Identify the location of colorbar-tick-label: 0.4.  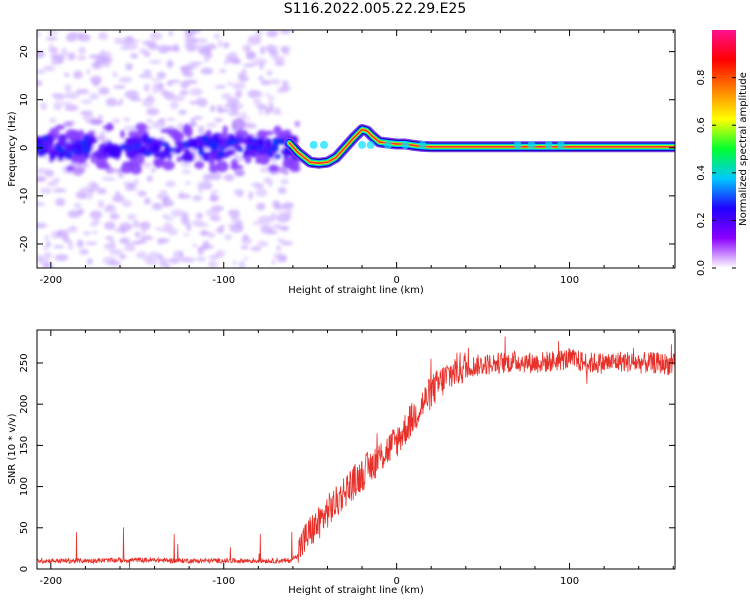
(701, 173).